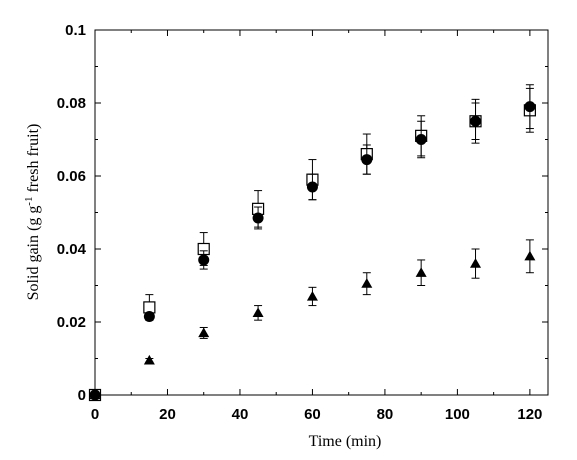 This screenshot has height=460, width=577. I want to click on x-tick-label: 0, so click(95, 414).